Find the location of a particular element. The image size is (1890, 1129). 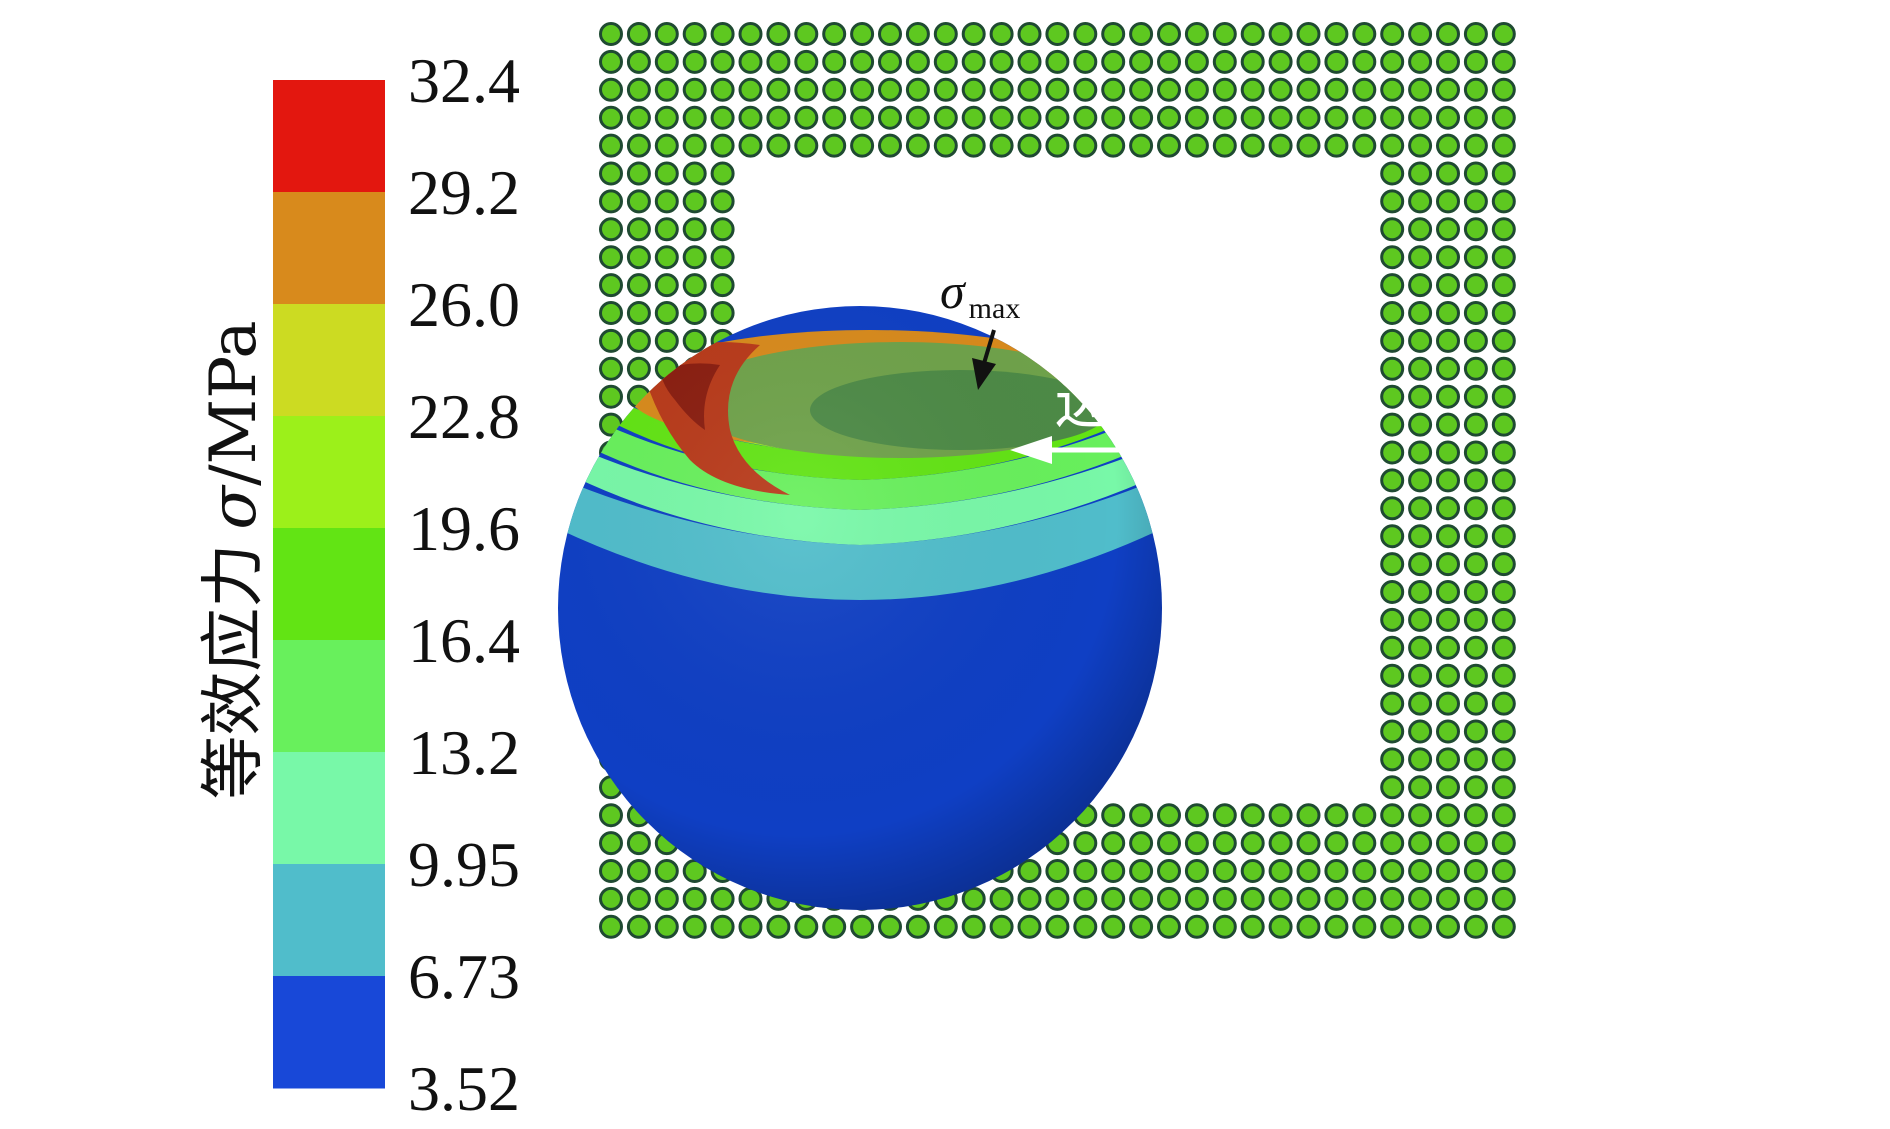

colorbar-tick-label: 13.2 is located at coordinates (464, 752).